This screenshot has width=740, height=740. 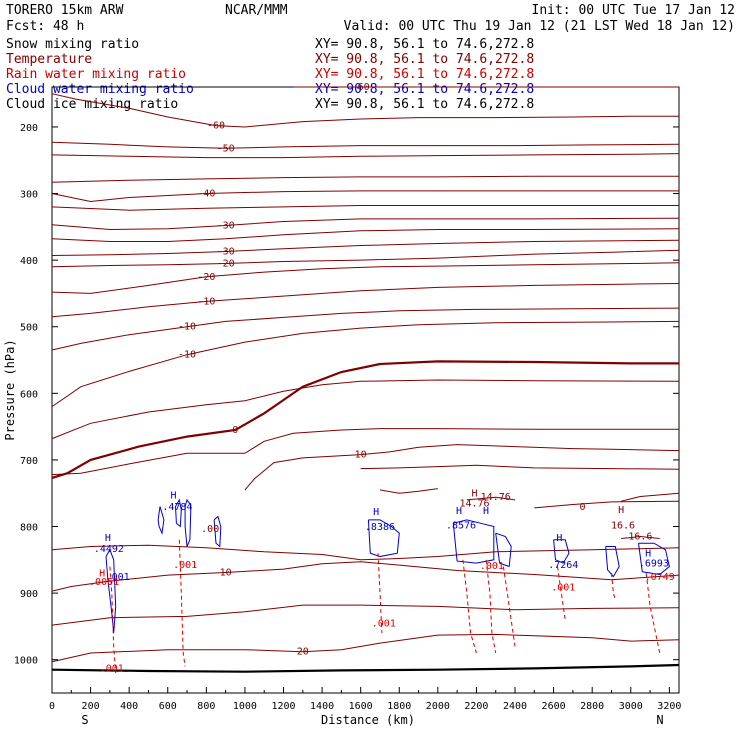 What do you see at coordinates (640, 537) in the screenshot?
I see `temperature-contour-label: 16.6` at bounding box center [640, 537].